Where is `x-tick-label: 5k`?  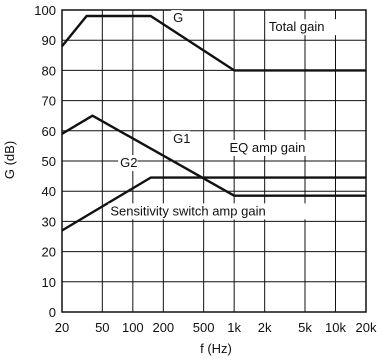 x-tick-label: 5k is located at coordinates (305, 327).